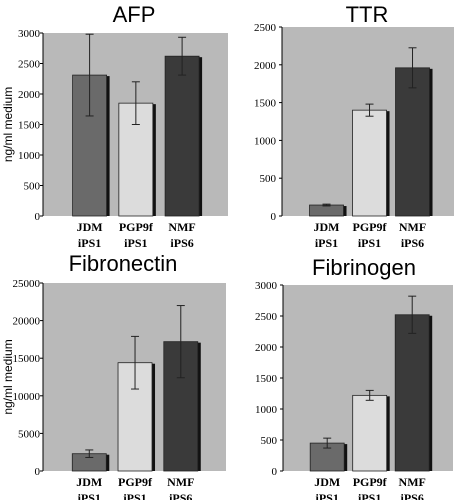 The image size is (461, 500). What do you see at coordinates (27, 359) in the screenshot?
I see `y-tick-label: 15000` at bounding box center [27, 359].